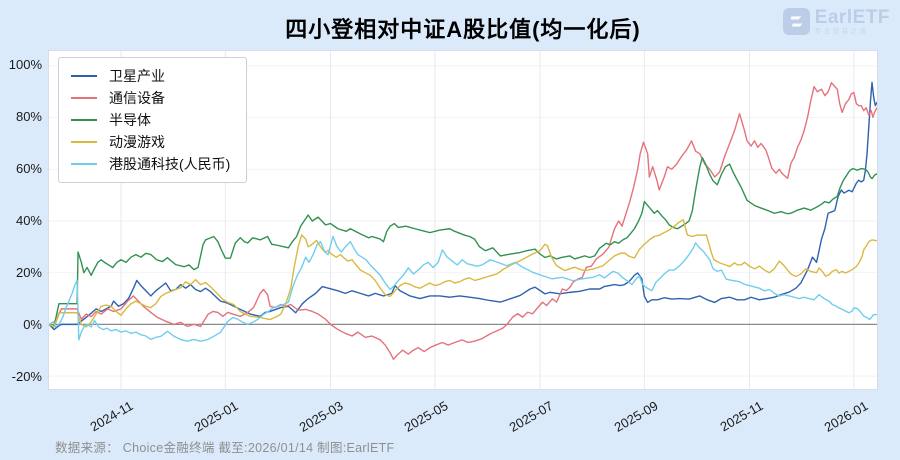 This screenshot has height=460, width=900. I want to click on legend-item-semiconductor: 半导体, so click(150, 120).